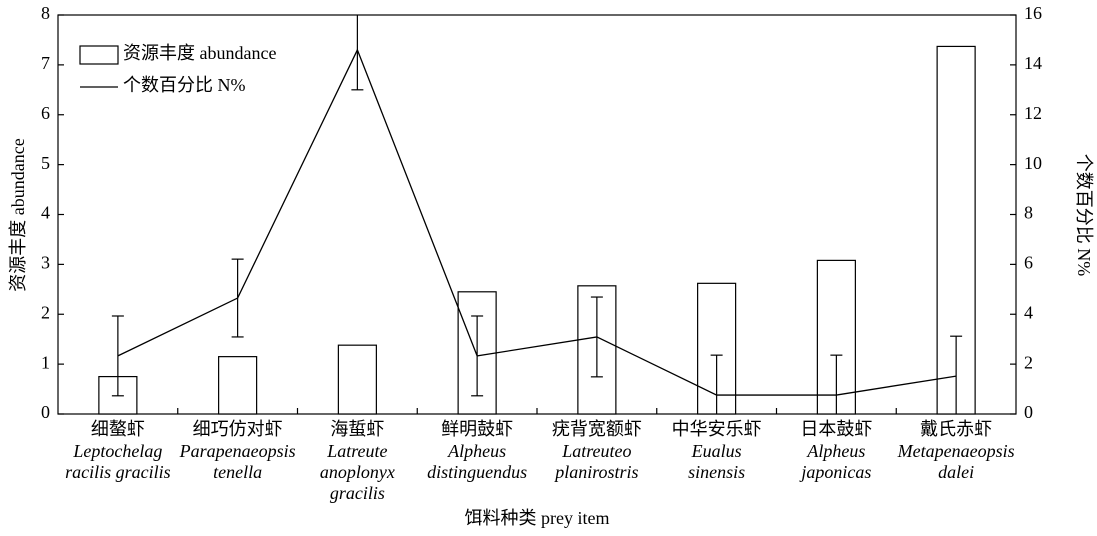 The height and width of the screenshot is (536, 1097). What do you see at coordinates (1028, 213) in the screenshot?
I see `y2-tick-label: 8` at bounding box center [1028, 213].